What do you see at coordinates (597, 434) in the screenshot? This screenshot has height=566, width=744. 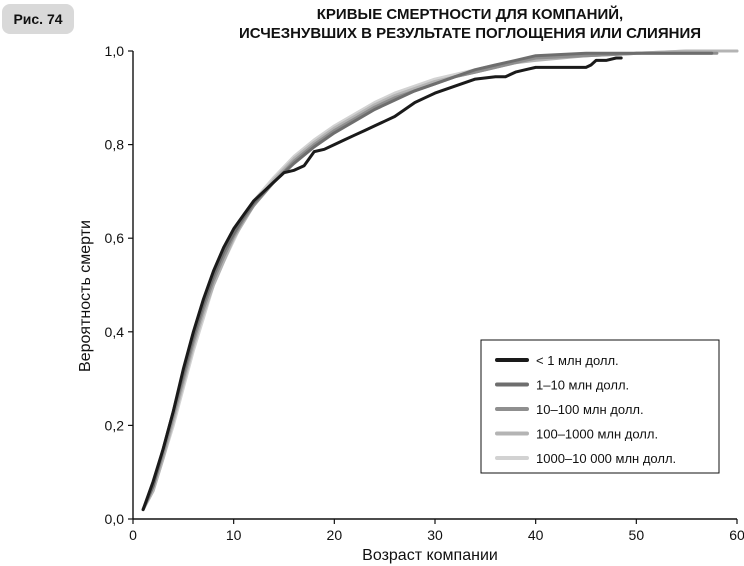 I see `legend-label-4: 100–1000 млн долл.` at bounding box center [597, 434].